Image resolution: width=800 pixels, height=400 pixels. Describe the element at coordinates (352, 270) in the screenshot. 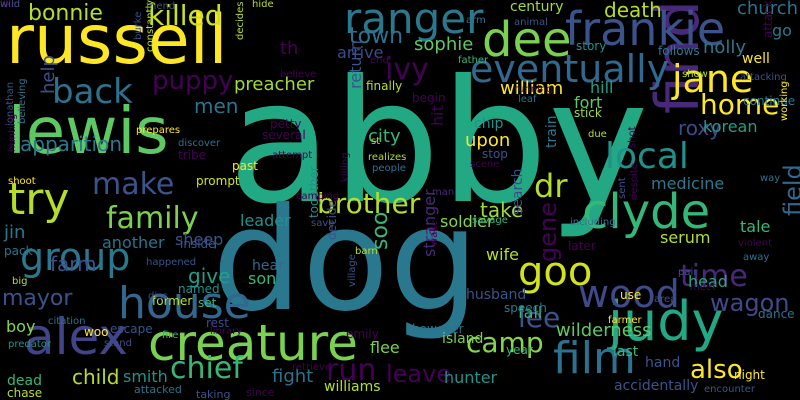

I see `word-village: village` at that location.